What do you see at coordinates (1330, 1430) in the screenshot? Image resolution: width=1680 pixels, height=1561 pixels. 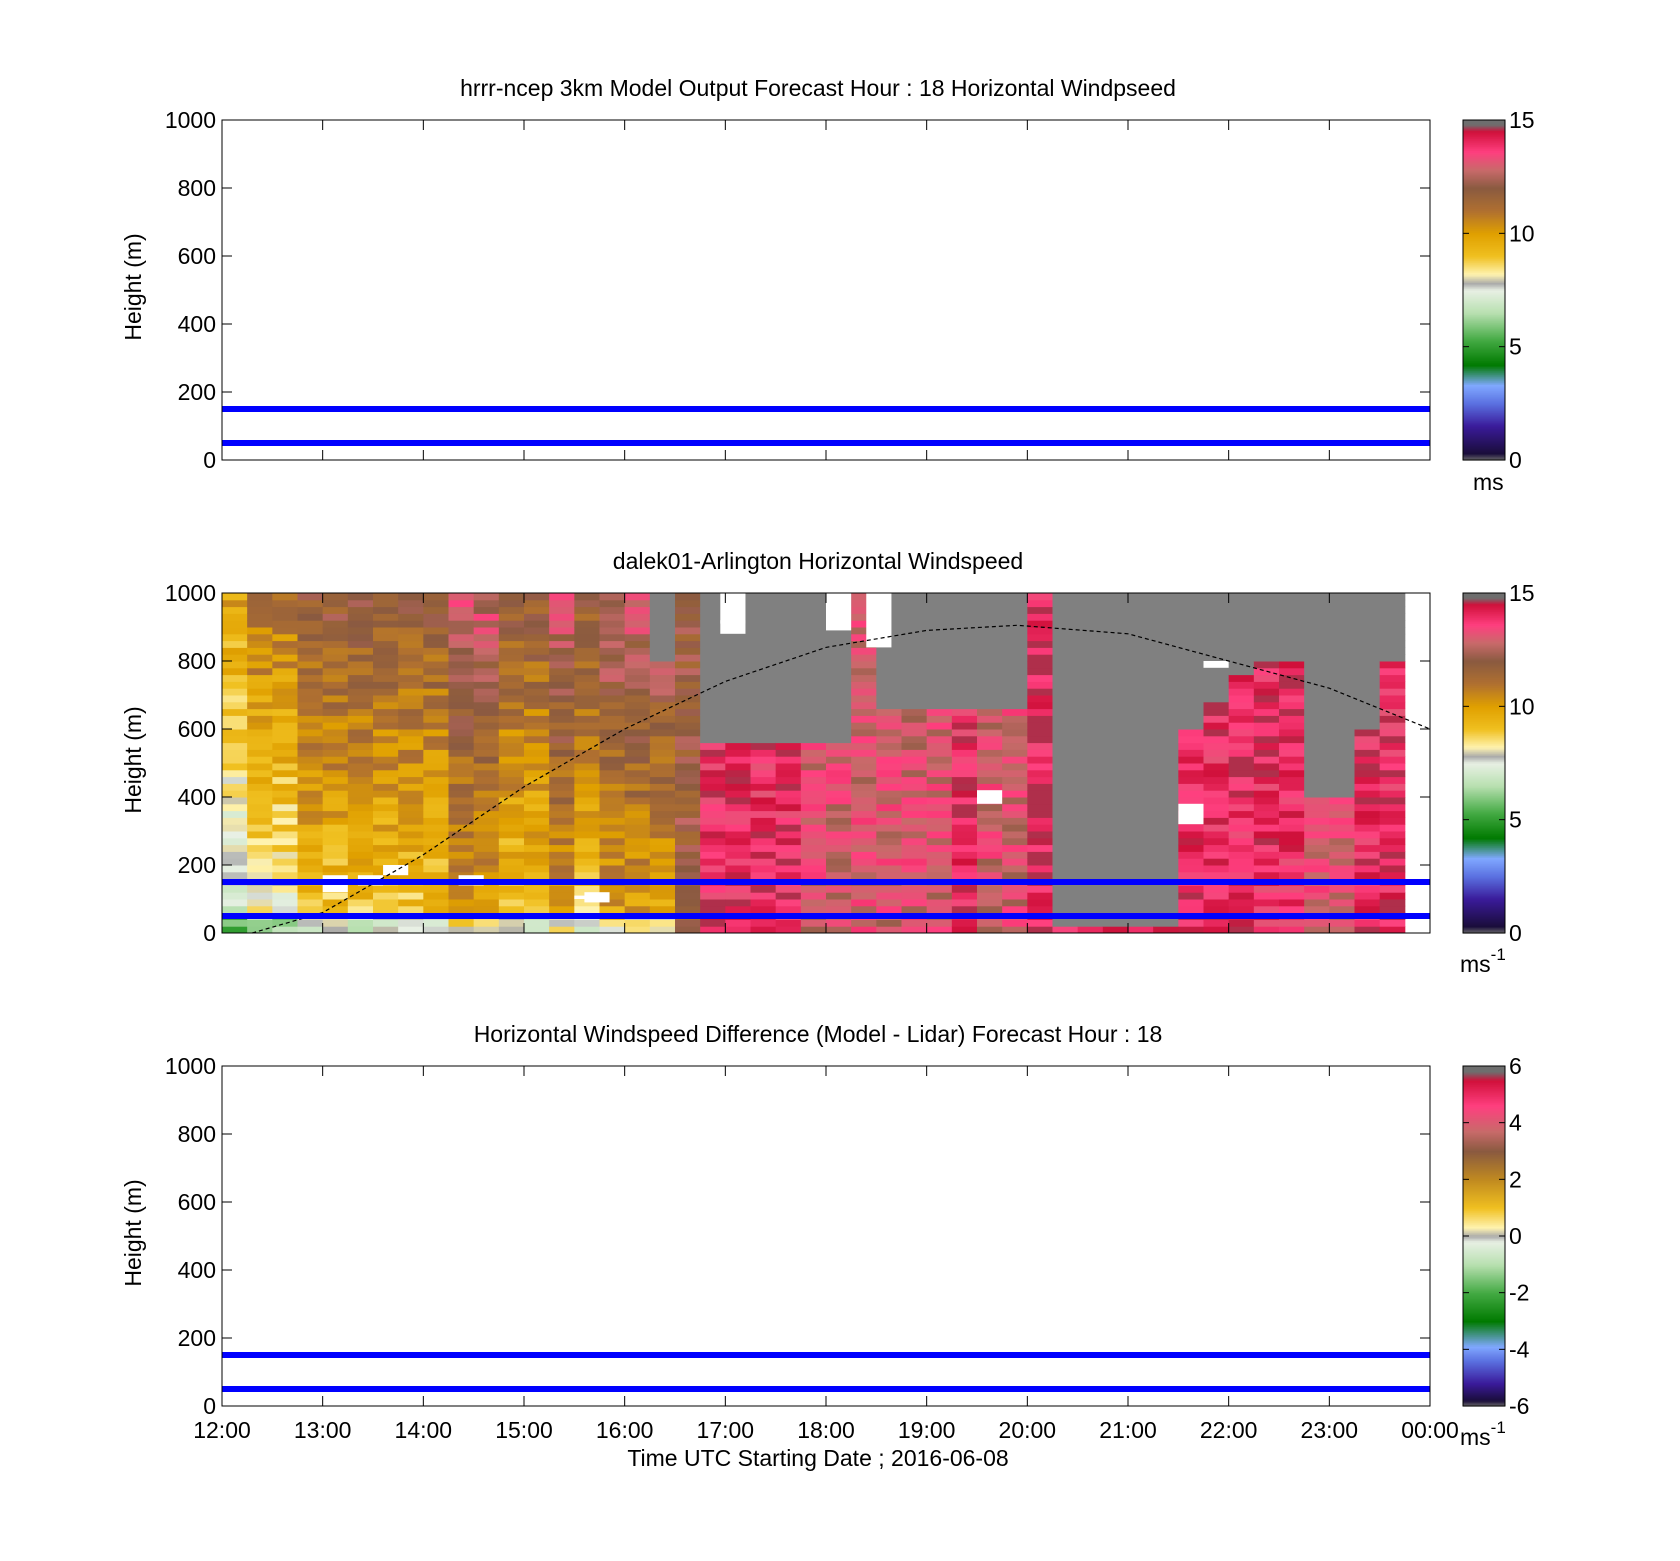 I see `x-tick-label: 23:00` at bounding box center [1330, 1430].